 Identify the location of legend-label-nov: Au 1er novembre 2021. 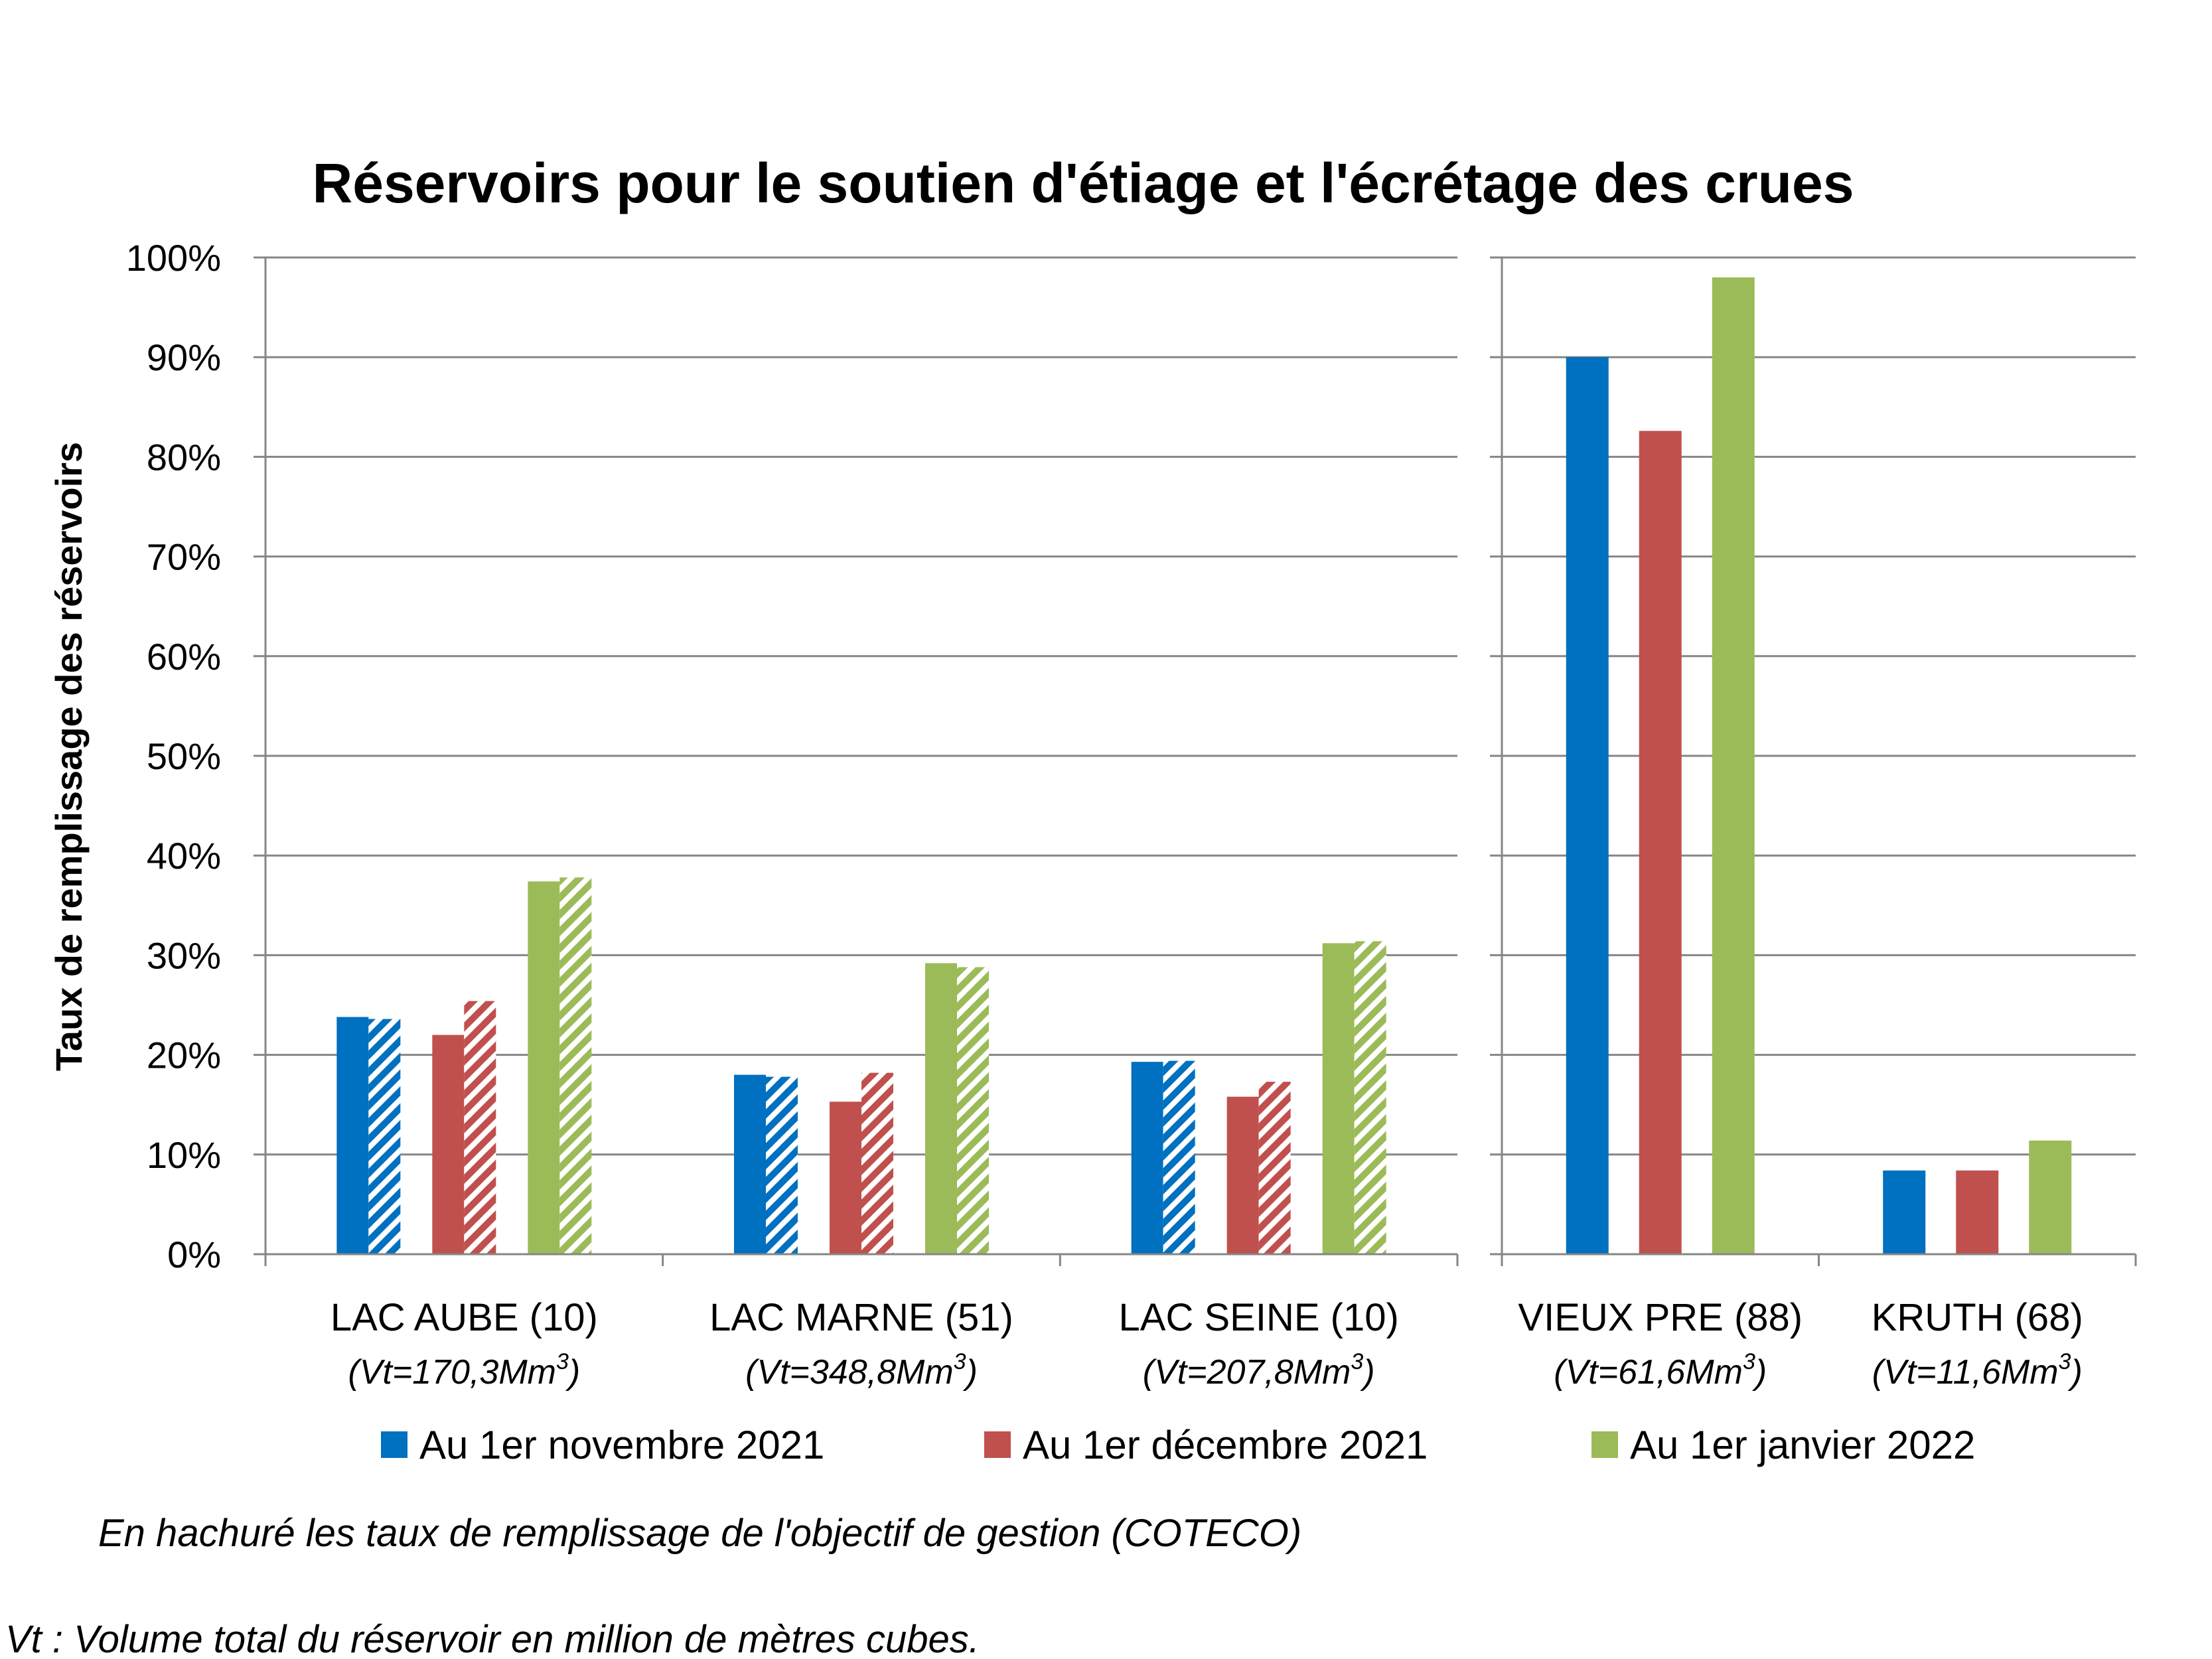
(621, 1445).